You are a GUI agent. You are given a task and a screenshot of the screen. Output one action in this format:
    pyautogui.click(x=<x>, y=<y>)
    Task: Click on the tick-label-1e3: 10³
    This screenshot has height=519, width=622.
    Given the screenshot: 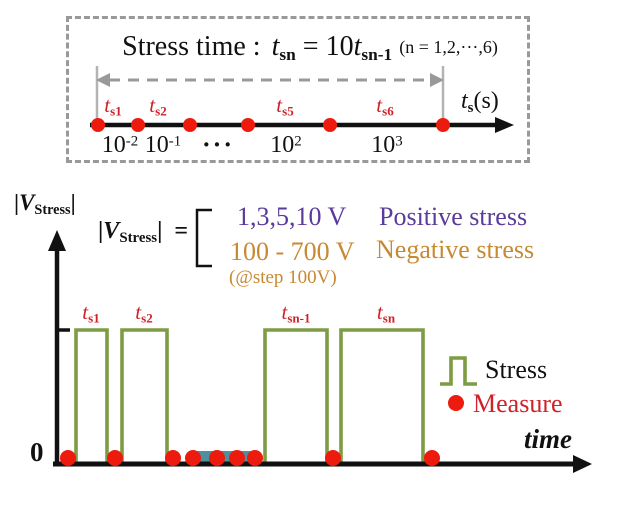 What is the action you would take?
    pyautogui.click(x=387, y=145)
    